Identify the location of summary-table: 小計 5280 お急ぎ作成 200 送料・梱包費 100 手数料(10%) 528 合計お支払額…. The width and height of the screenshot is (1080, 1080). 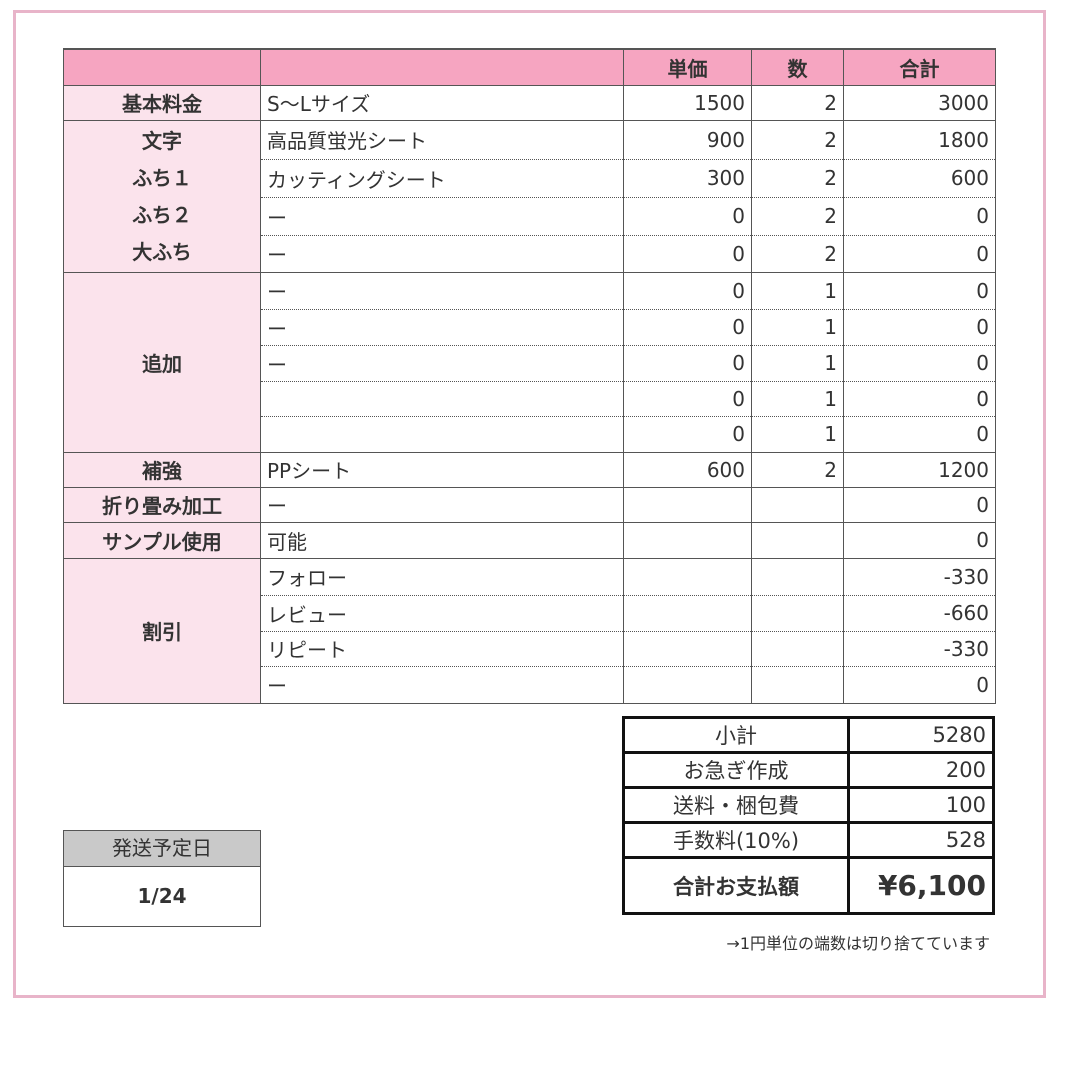
(808, 815).